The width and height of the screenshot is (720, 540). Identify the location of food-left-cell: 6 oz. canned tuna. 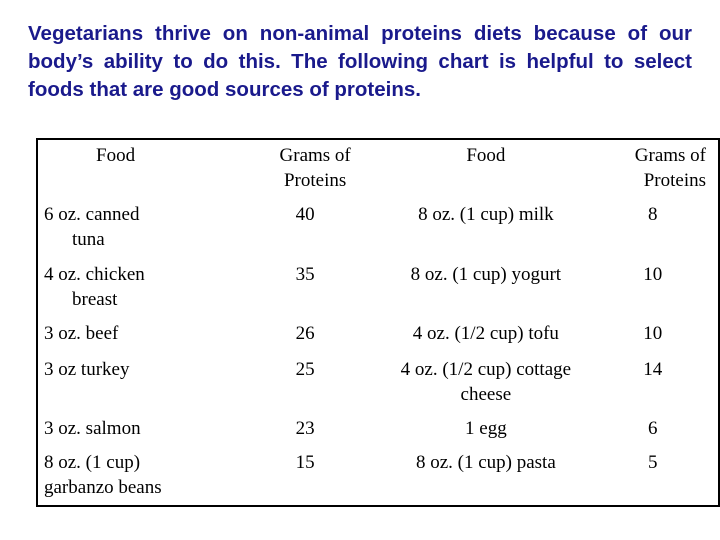
(137, 228).